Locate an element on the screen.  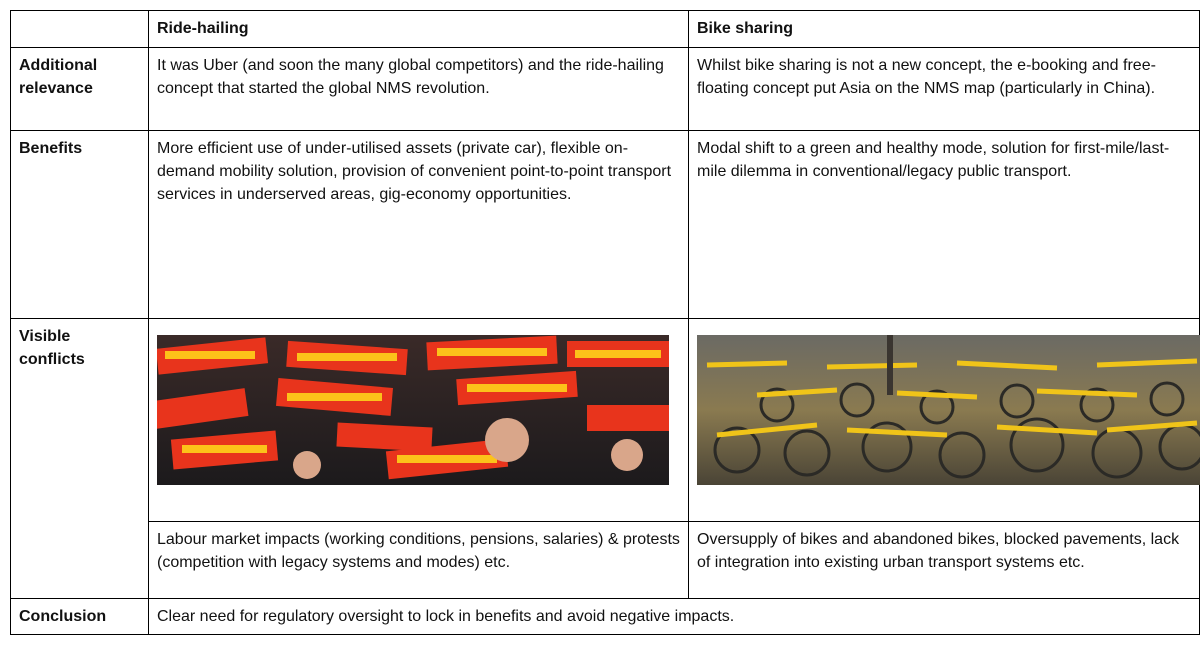
row-label: Benefits is located at coordinates (79, 224).